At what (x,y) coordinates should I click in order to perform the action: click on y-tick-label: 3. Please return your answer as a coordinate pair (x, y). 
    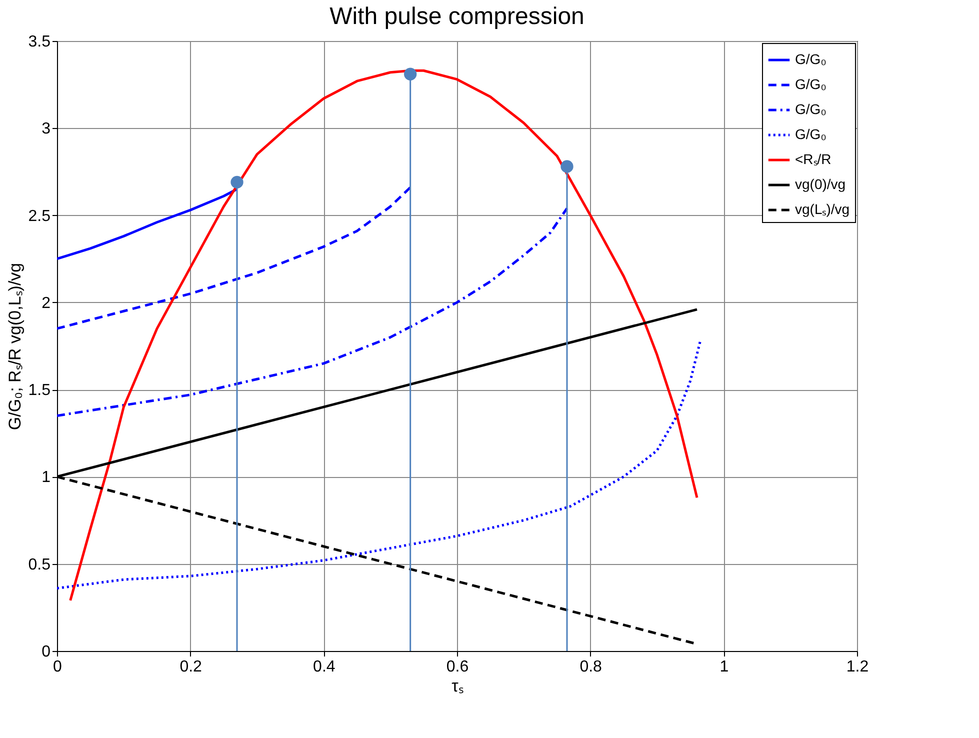
    Looking at the image, I should click on (46, 129).